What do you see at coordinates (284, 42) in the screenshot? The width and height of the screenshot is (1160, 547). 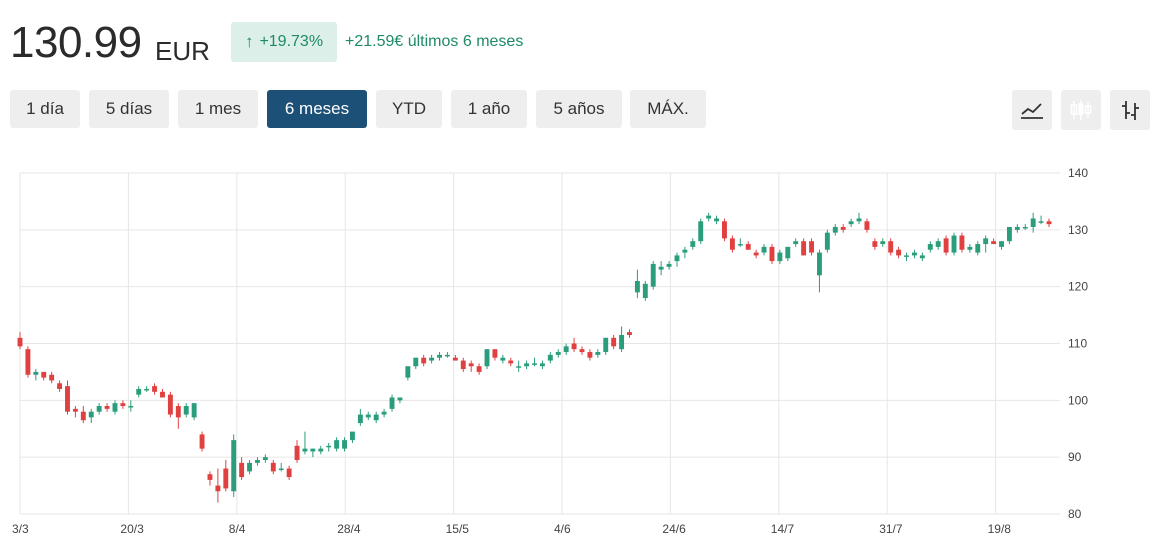 I see `change-percent-badge: ↑ +19.73%` at bounding box center [284, 42].